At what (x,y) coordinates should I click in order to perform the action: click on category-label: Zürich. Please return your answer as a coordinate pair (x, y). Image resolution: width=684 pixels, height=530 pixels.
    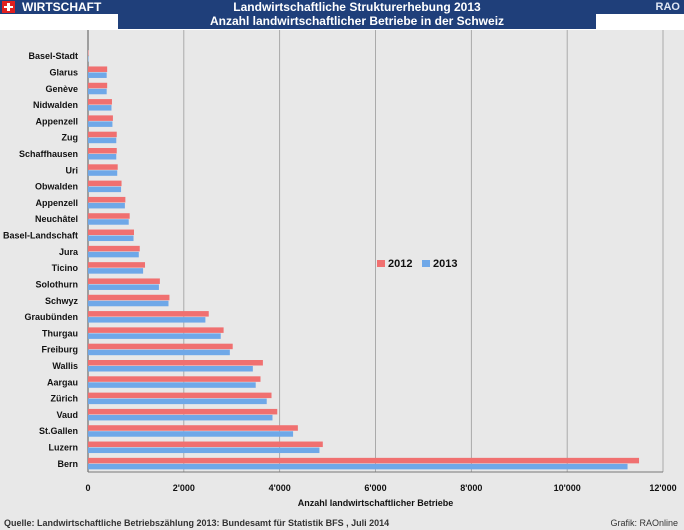
    Looking at the image, I should click on (64, 399).